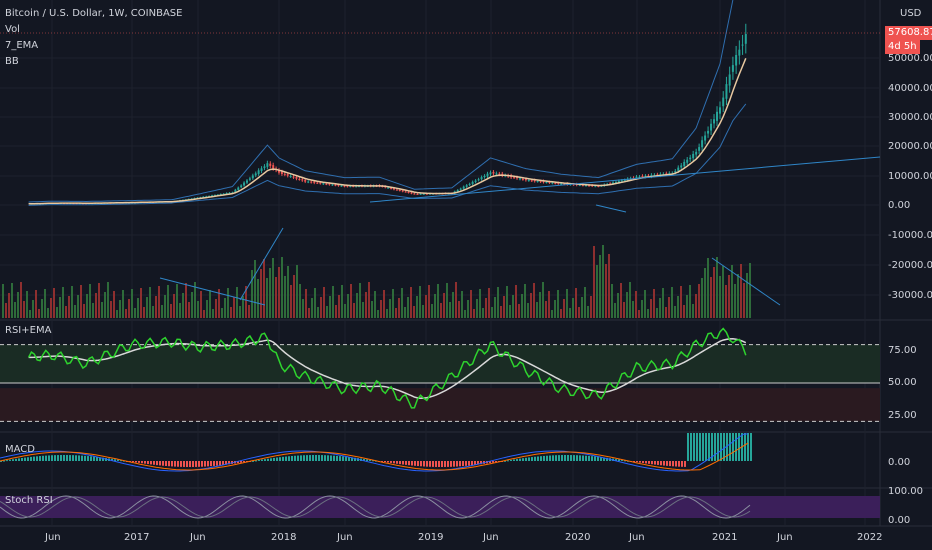  Describe the element at coordinates (22, 45) in the screenshot. I see `study-ema-label: 7_EMA` at that location.